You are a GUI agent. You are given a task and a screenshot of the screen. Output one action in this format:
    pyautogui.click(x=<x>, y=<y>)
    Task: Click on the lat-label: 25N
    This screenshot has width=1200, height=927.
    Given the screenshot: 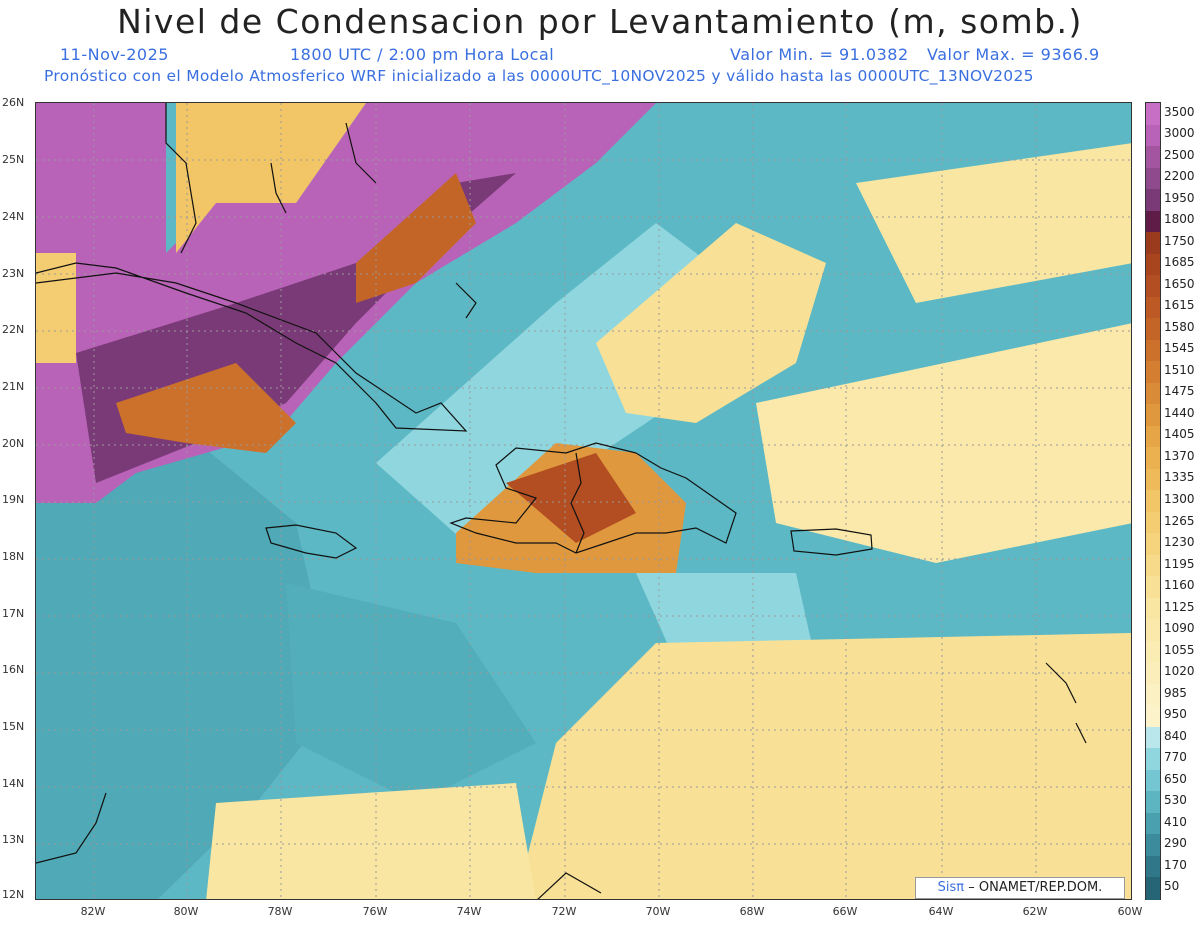 What is the action you would take?
    pyautogui.click(x=13, y=159)
    